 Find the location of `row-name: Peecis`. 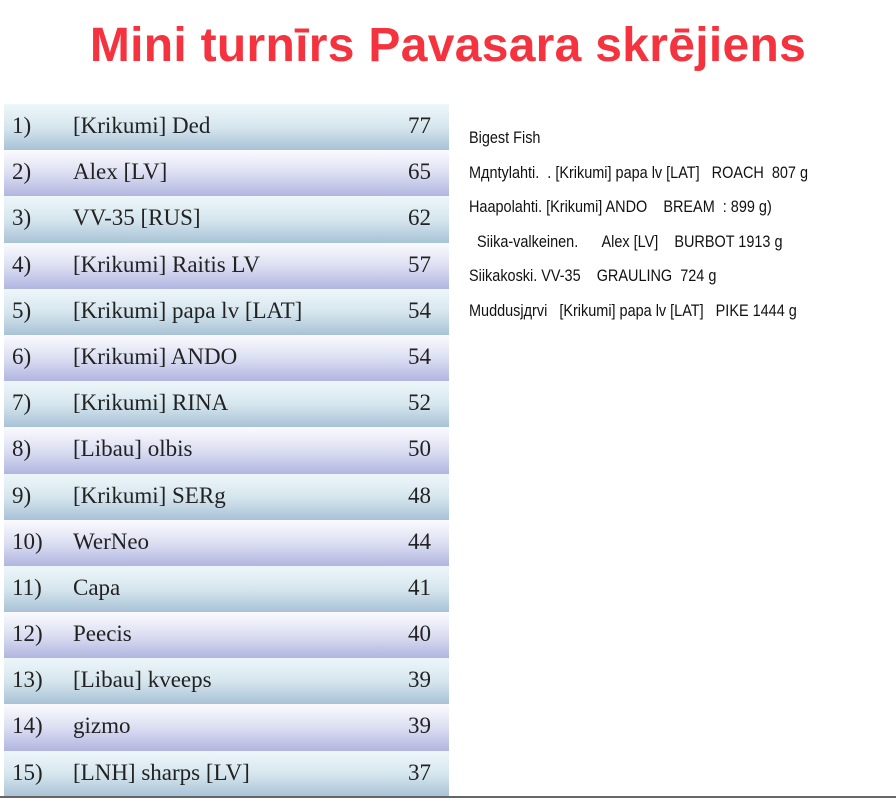

row-name: Peecis is located at coordinates (102, 634).